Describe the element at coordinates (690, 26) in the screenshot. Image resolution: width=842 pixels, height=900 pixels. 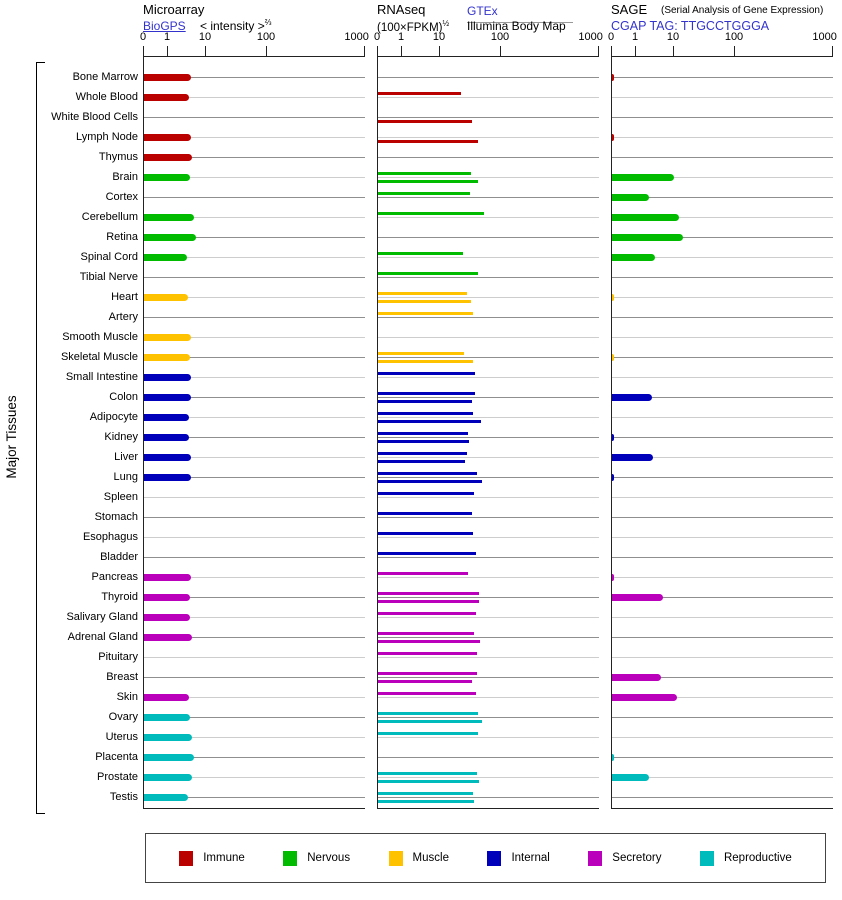
I see `cgap-tag-link: CGAP TAG: TTGCCTGGGA` at that location.